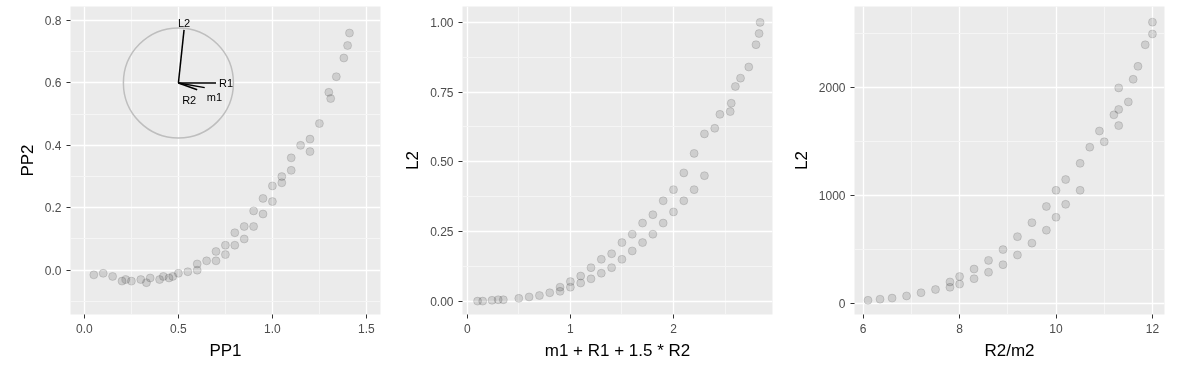 This screenshot has width=1180, height=367. What do you see at coordinates (863, 328) in the screenshot?
I see `x-tick-label: 6` at bounding box center [863, 328].